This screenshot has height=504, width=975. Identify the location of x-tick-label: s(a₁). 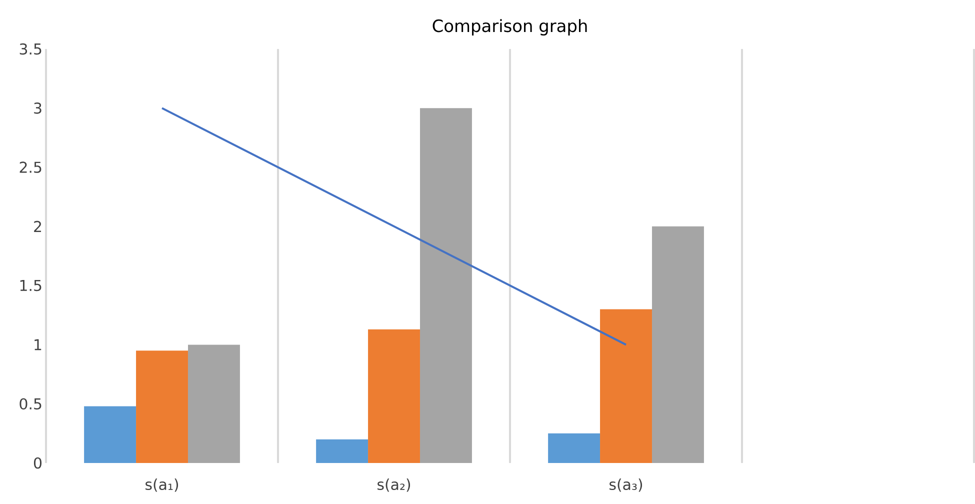
(162, 485).